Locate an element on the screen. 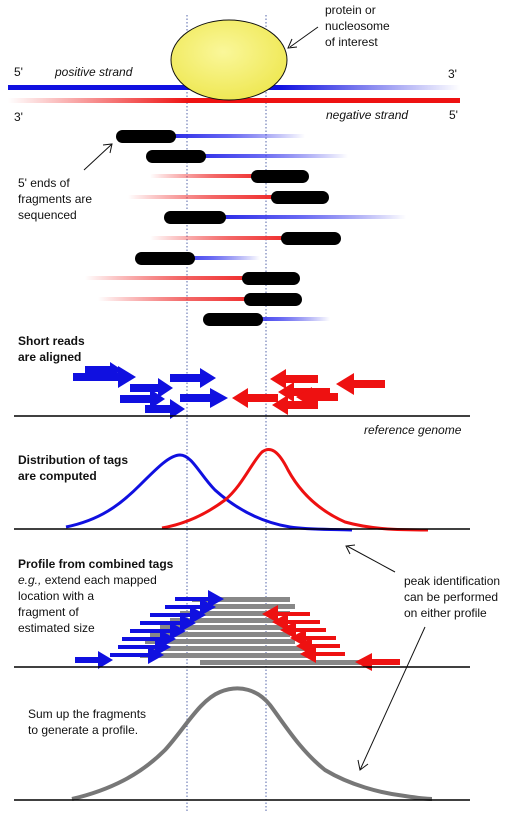 The width and height of the screenshot is (512, 827). ends-pointer-arrow is located at coordinates (98, 157).